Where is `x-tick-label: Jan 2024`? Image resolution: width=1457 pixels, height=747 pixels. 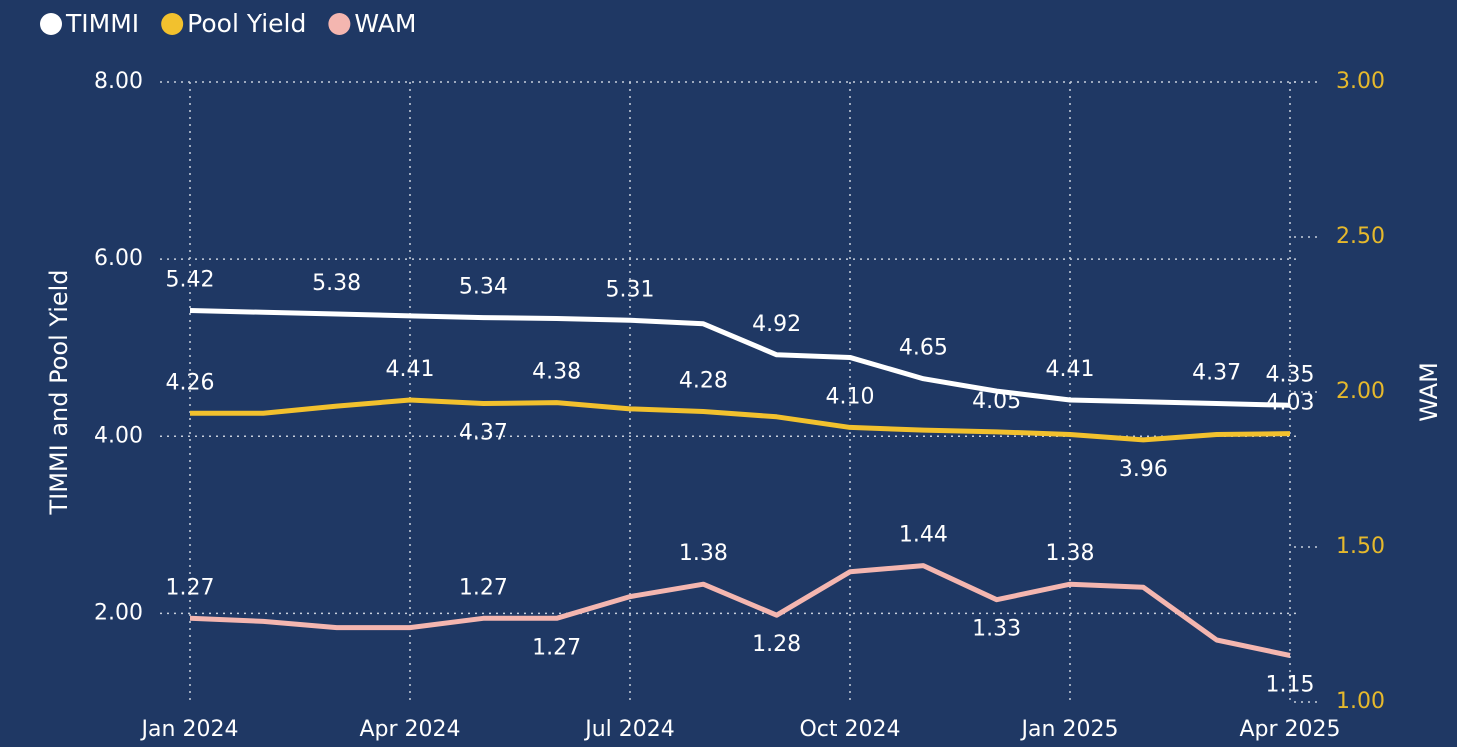 x-tick-label: Jan 2024 is located at coordinates (189, 729).